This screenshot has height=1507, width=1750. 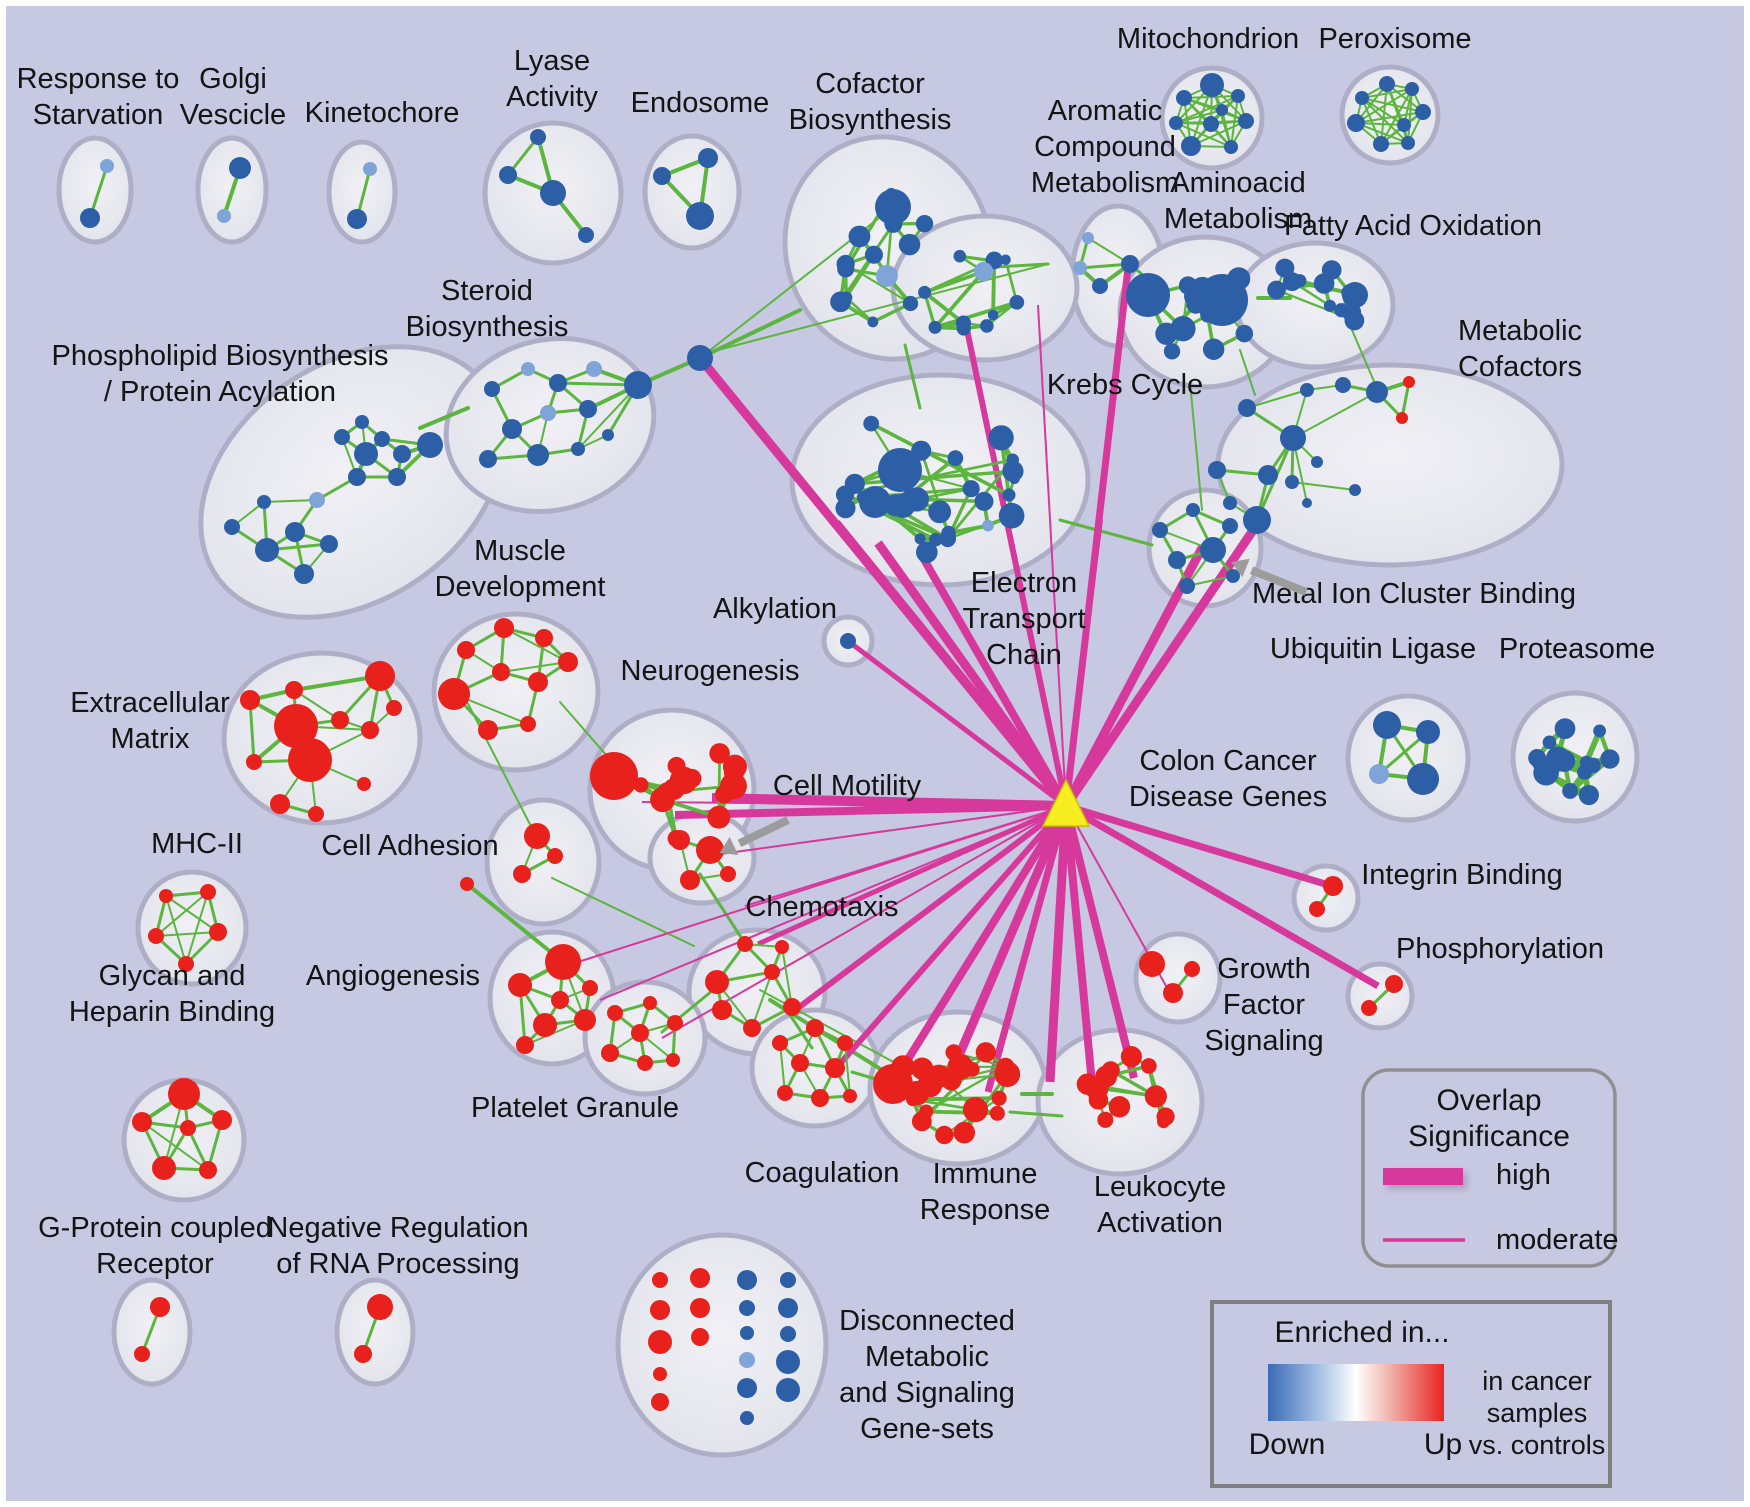 What do you see at coordinates (822, 1173) in the screenshot?
I see `cluster-label-coagulation: Coagulation` at bounding box center [822, 1173].